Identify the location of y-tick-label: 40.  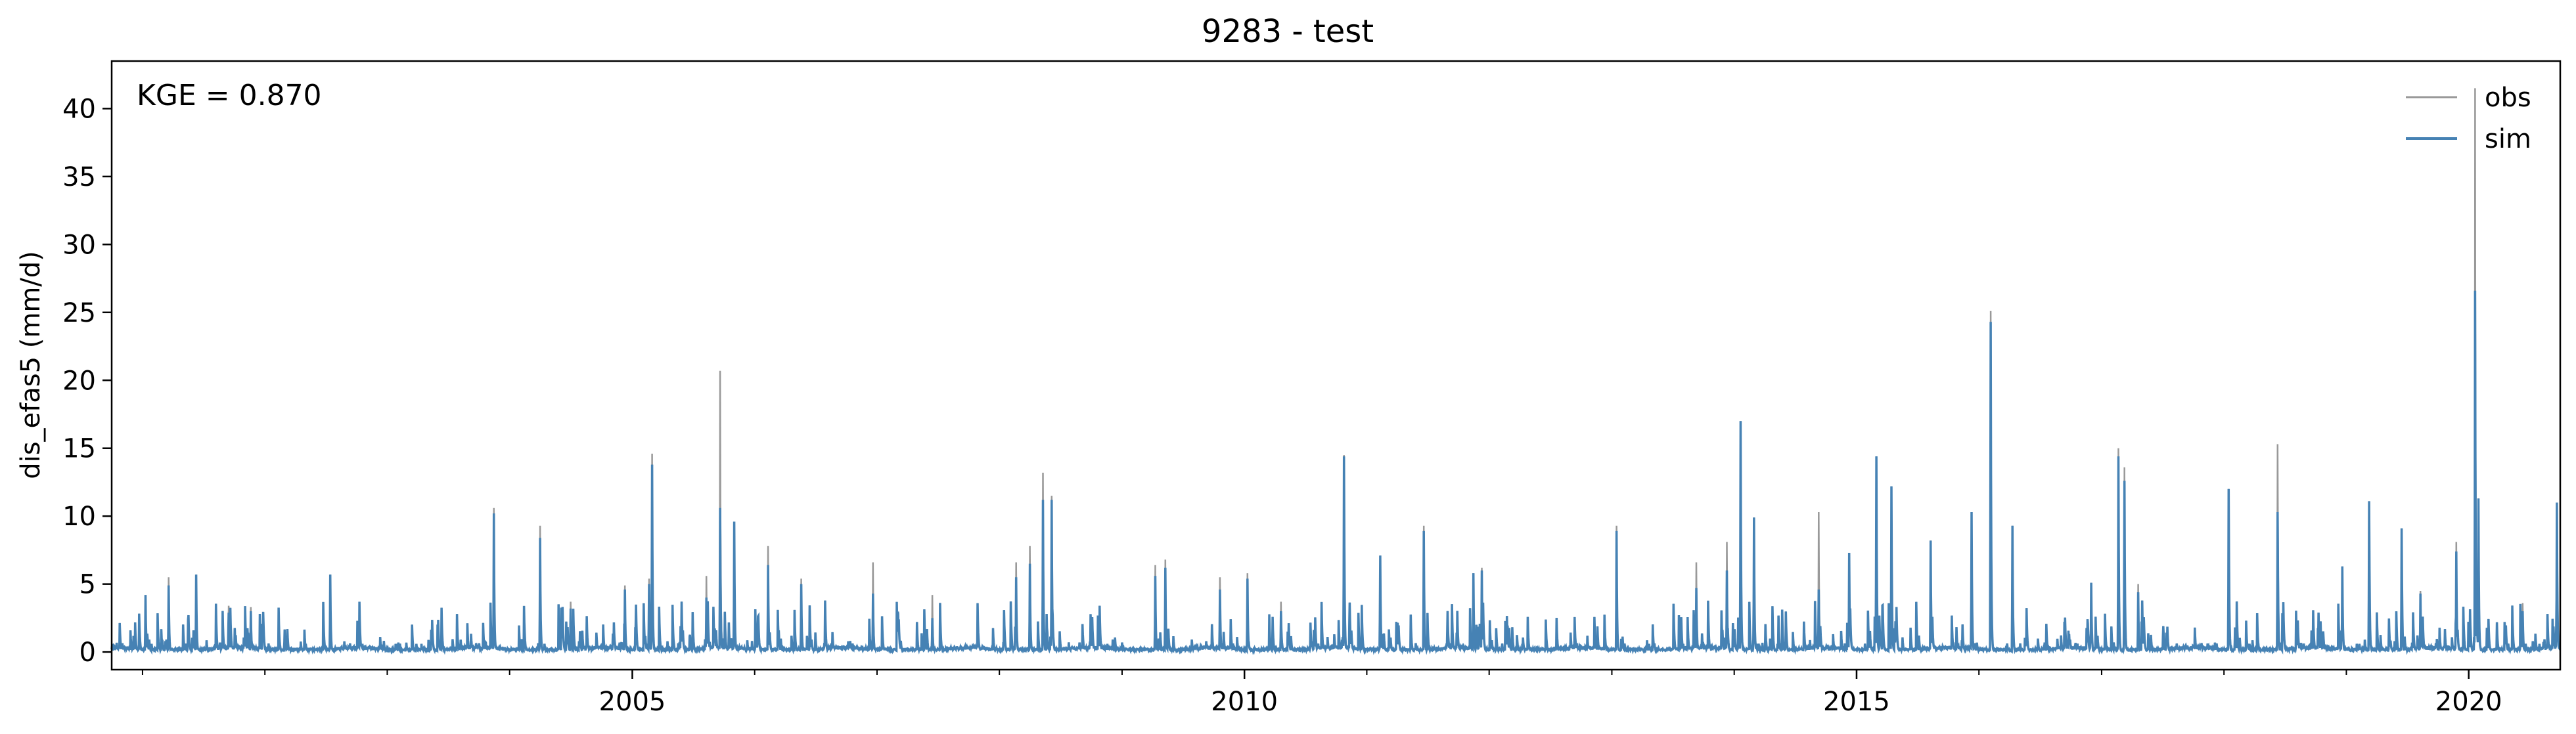
(79, 109).